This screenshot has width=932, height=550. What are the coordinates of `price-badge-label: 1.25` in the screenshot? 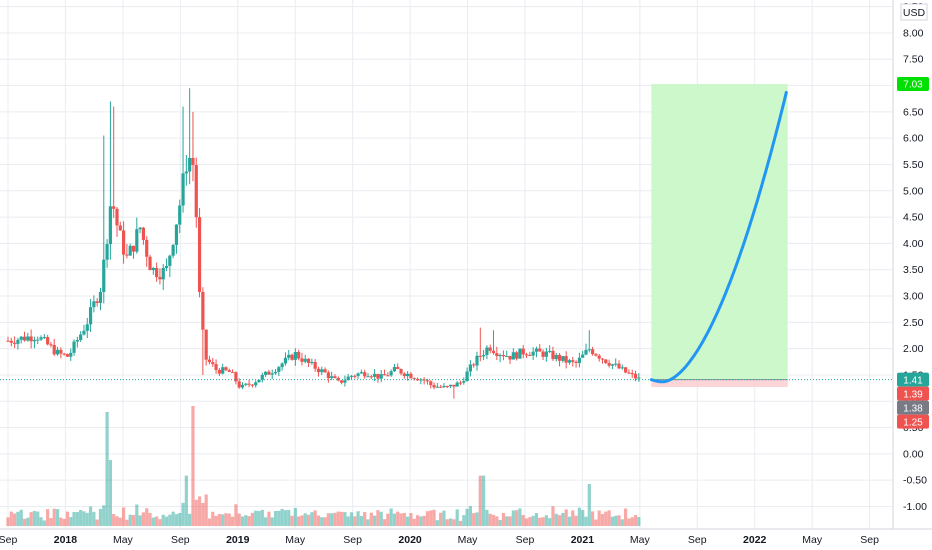 It's located at (913, 422).